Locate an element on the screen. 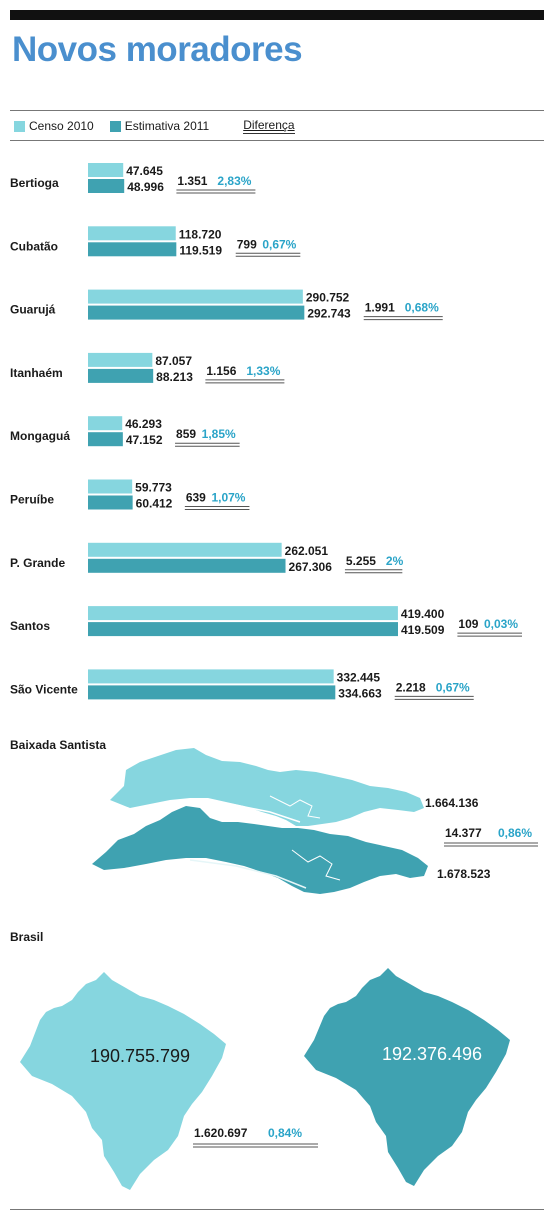 The image size is (550, 1214). legend: Censo 2010 Estimativa 2011 Diferença is located at coordinates (154, 126).